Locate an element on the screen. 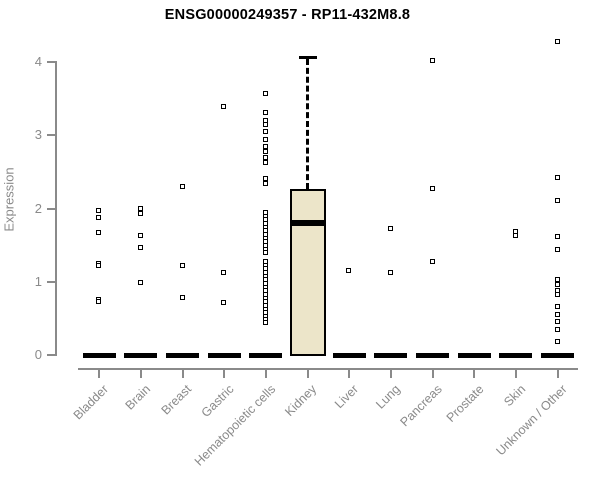 This screenshot has height=500, width=600. x-category-label: Gastric is located at coordinates (217, 401).